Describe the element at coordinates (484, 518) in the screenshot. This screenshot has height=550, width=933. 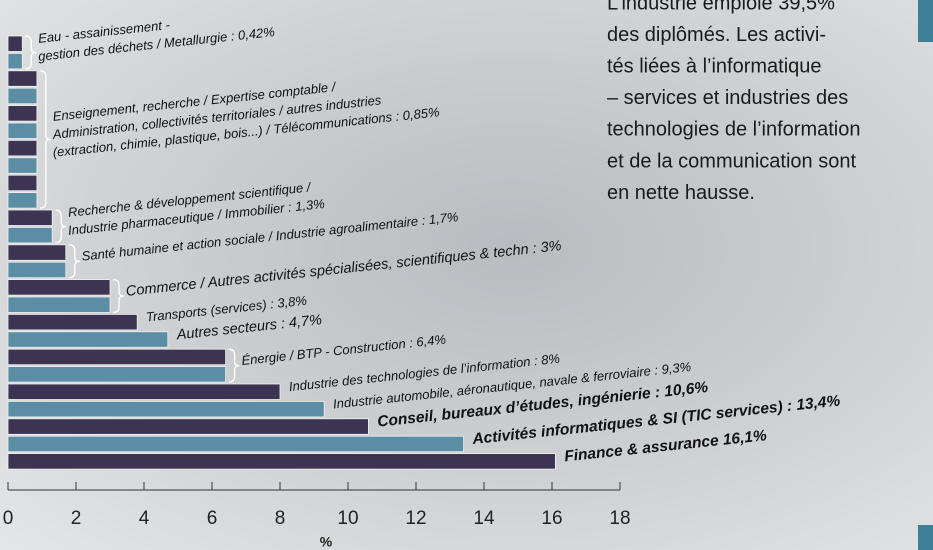
I see `x-tick-label: 14` at that location.